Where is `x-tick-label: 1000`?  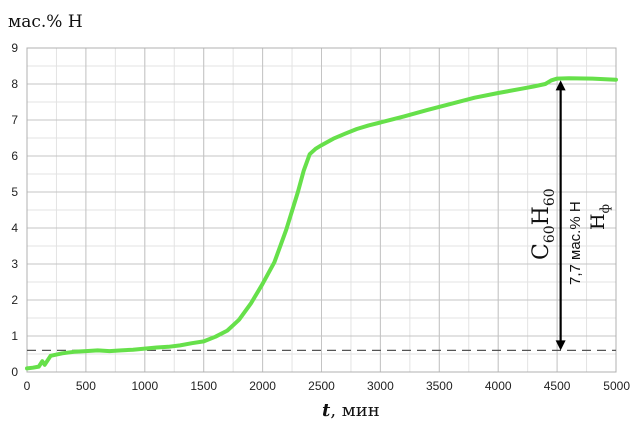 x-tick-label: 1000 is located at coordinates (144, 386).